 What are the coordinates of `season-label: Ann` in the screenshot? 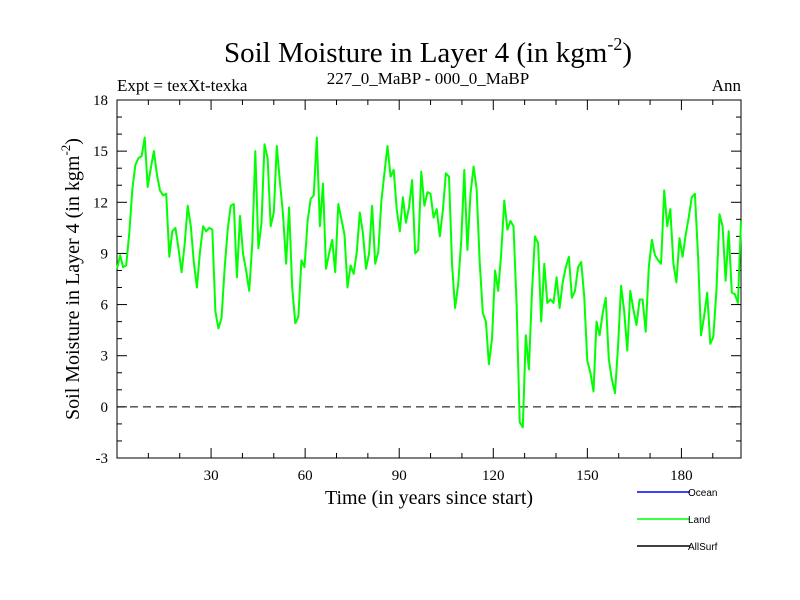 It's located at (727, 85).